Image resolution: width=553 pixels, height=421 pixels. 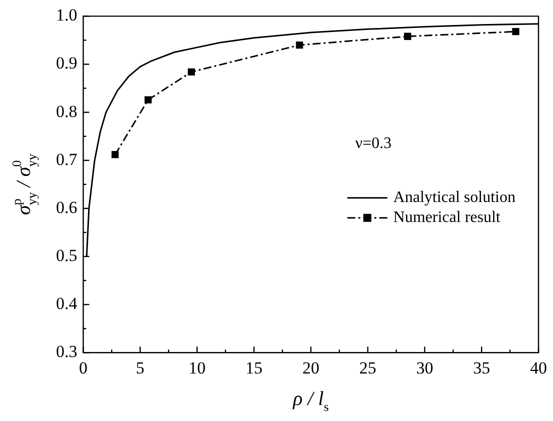 What do you see at coordinates (67, 63) in the screenshot?
I see `y-tick-label: 0.9` at bounding box center [67, 63].